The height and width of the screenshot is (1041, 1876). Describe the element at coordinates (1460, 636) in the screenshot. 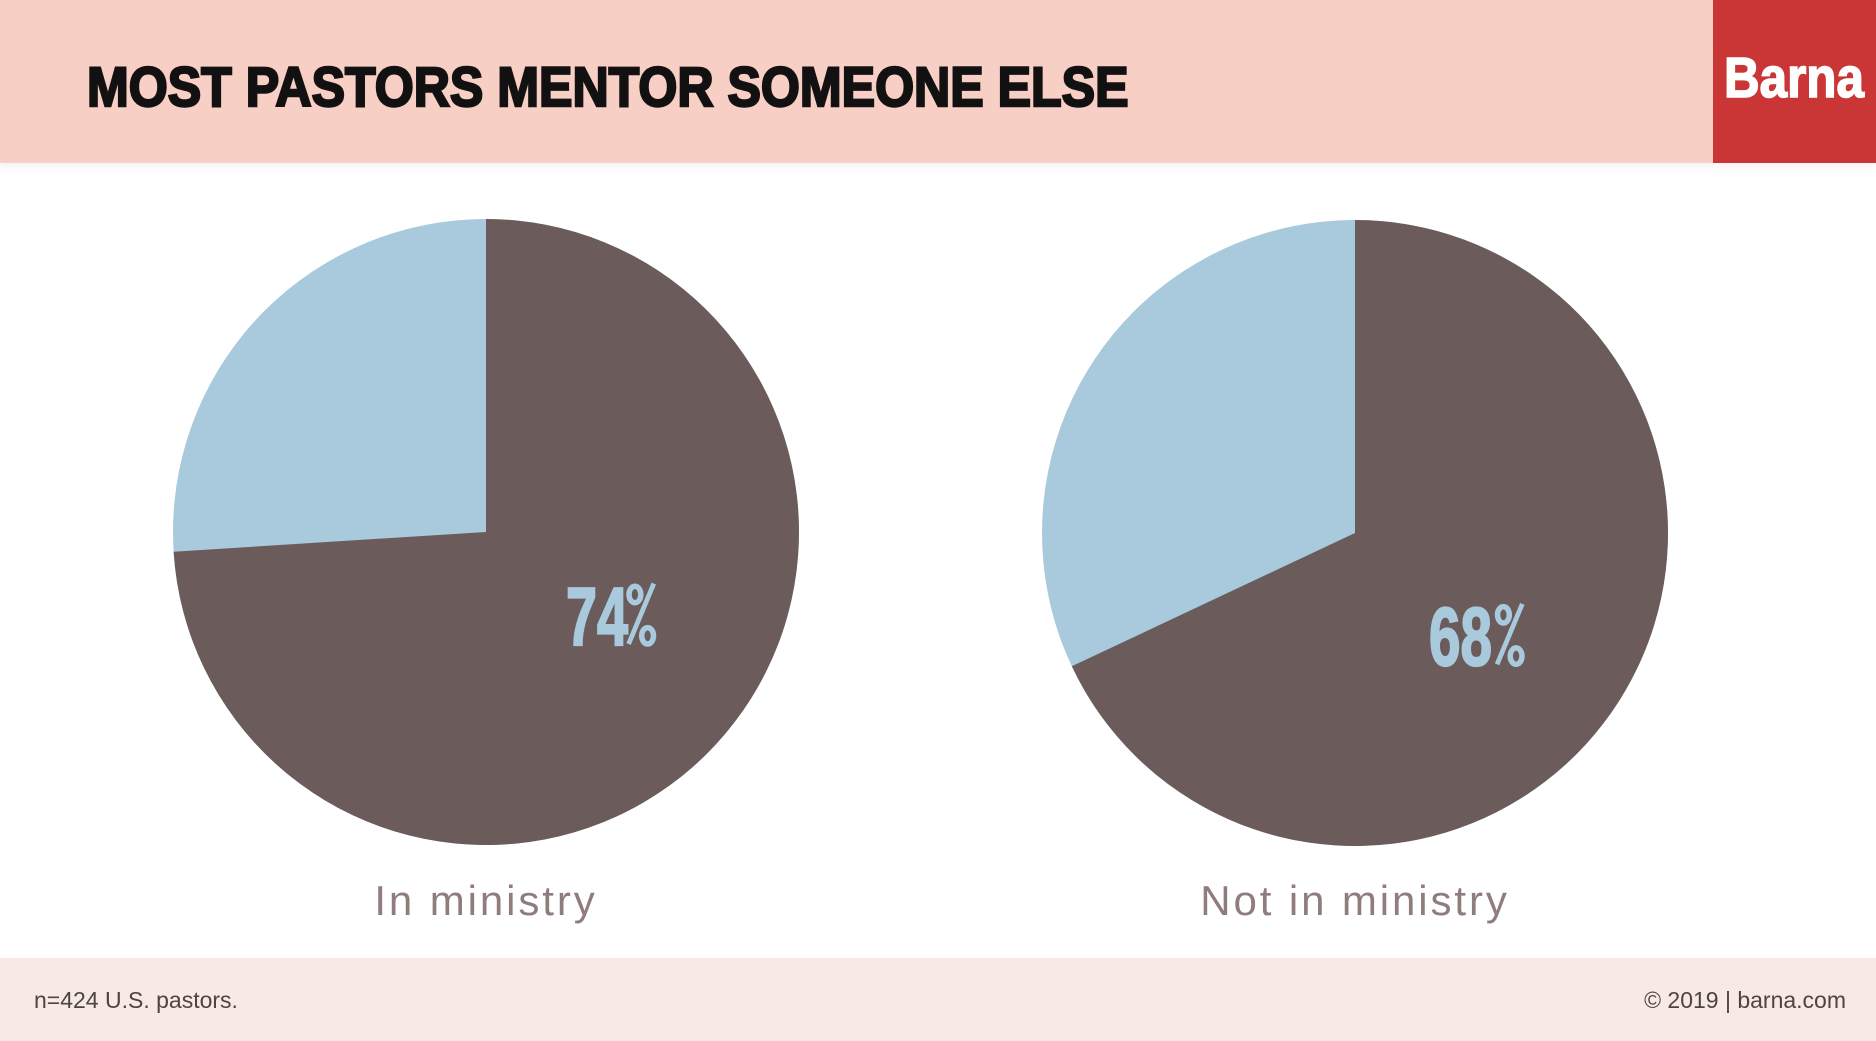

I see `svg-text: 68` at that location.